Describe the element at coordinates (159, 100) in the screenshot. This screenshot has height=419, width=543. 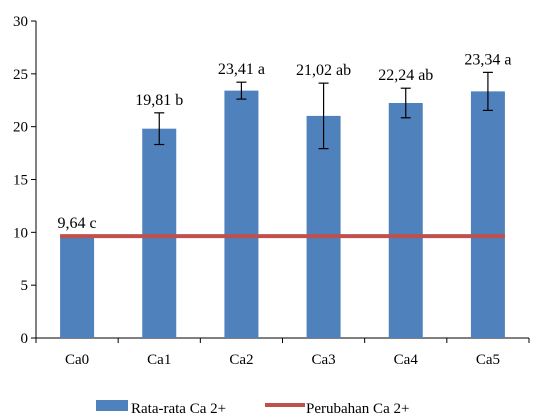
I see `data-label: 19,81 b` at that location.